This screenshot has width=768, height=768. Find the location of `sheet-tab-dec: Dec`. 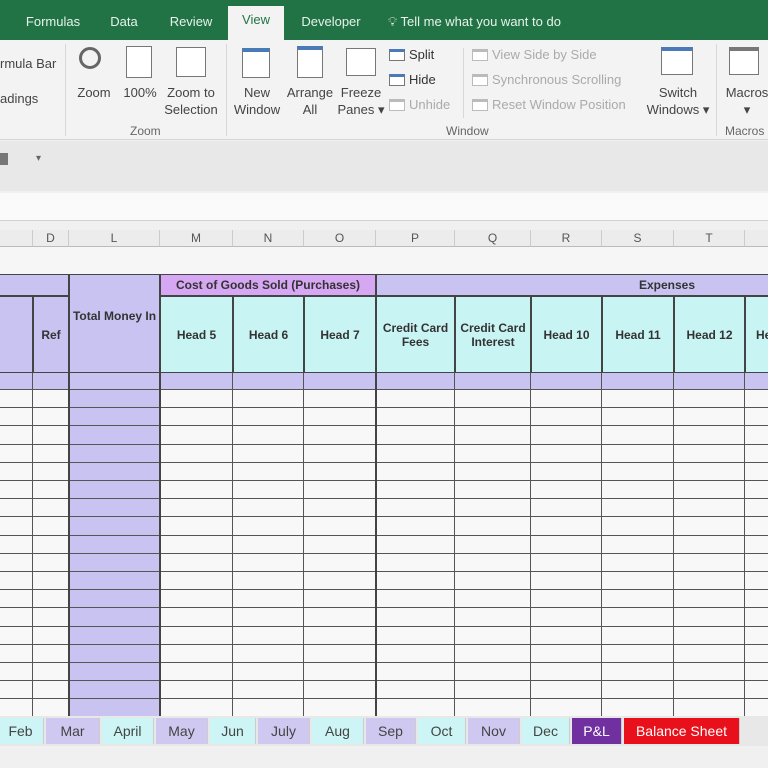

sheet-tab-dec: Dec is located at coordinates (546, 731).